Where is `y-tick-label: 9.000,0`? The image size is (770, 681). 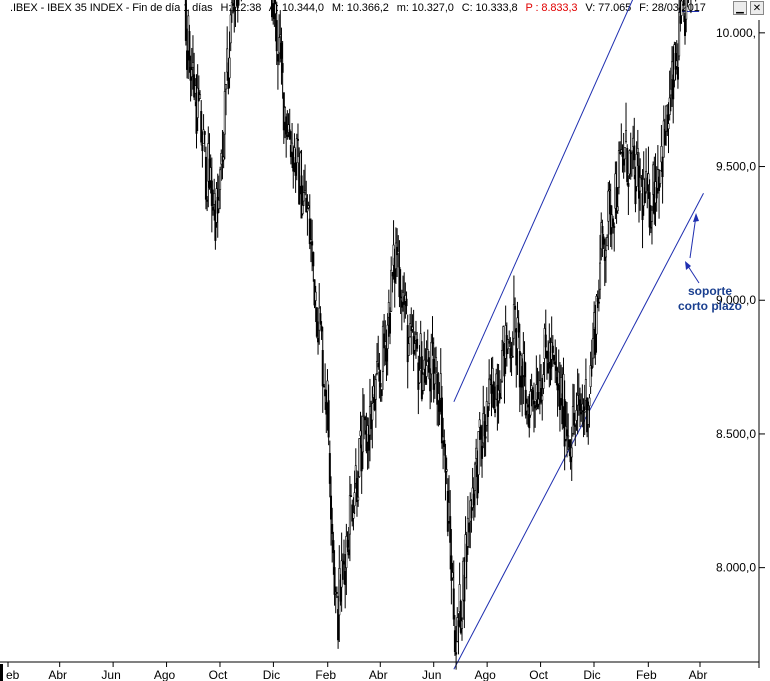
y-tick-label: 9.000,0 is located at coordinates (736, 300).